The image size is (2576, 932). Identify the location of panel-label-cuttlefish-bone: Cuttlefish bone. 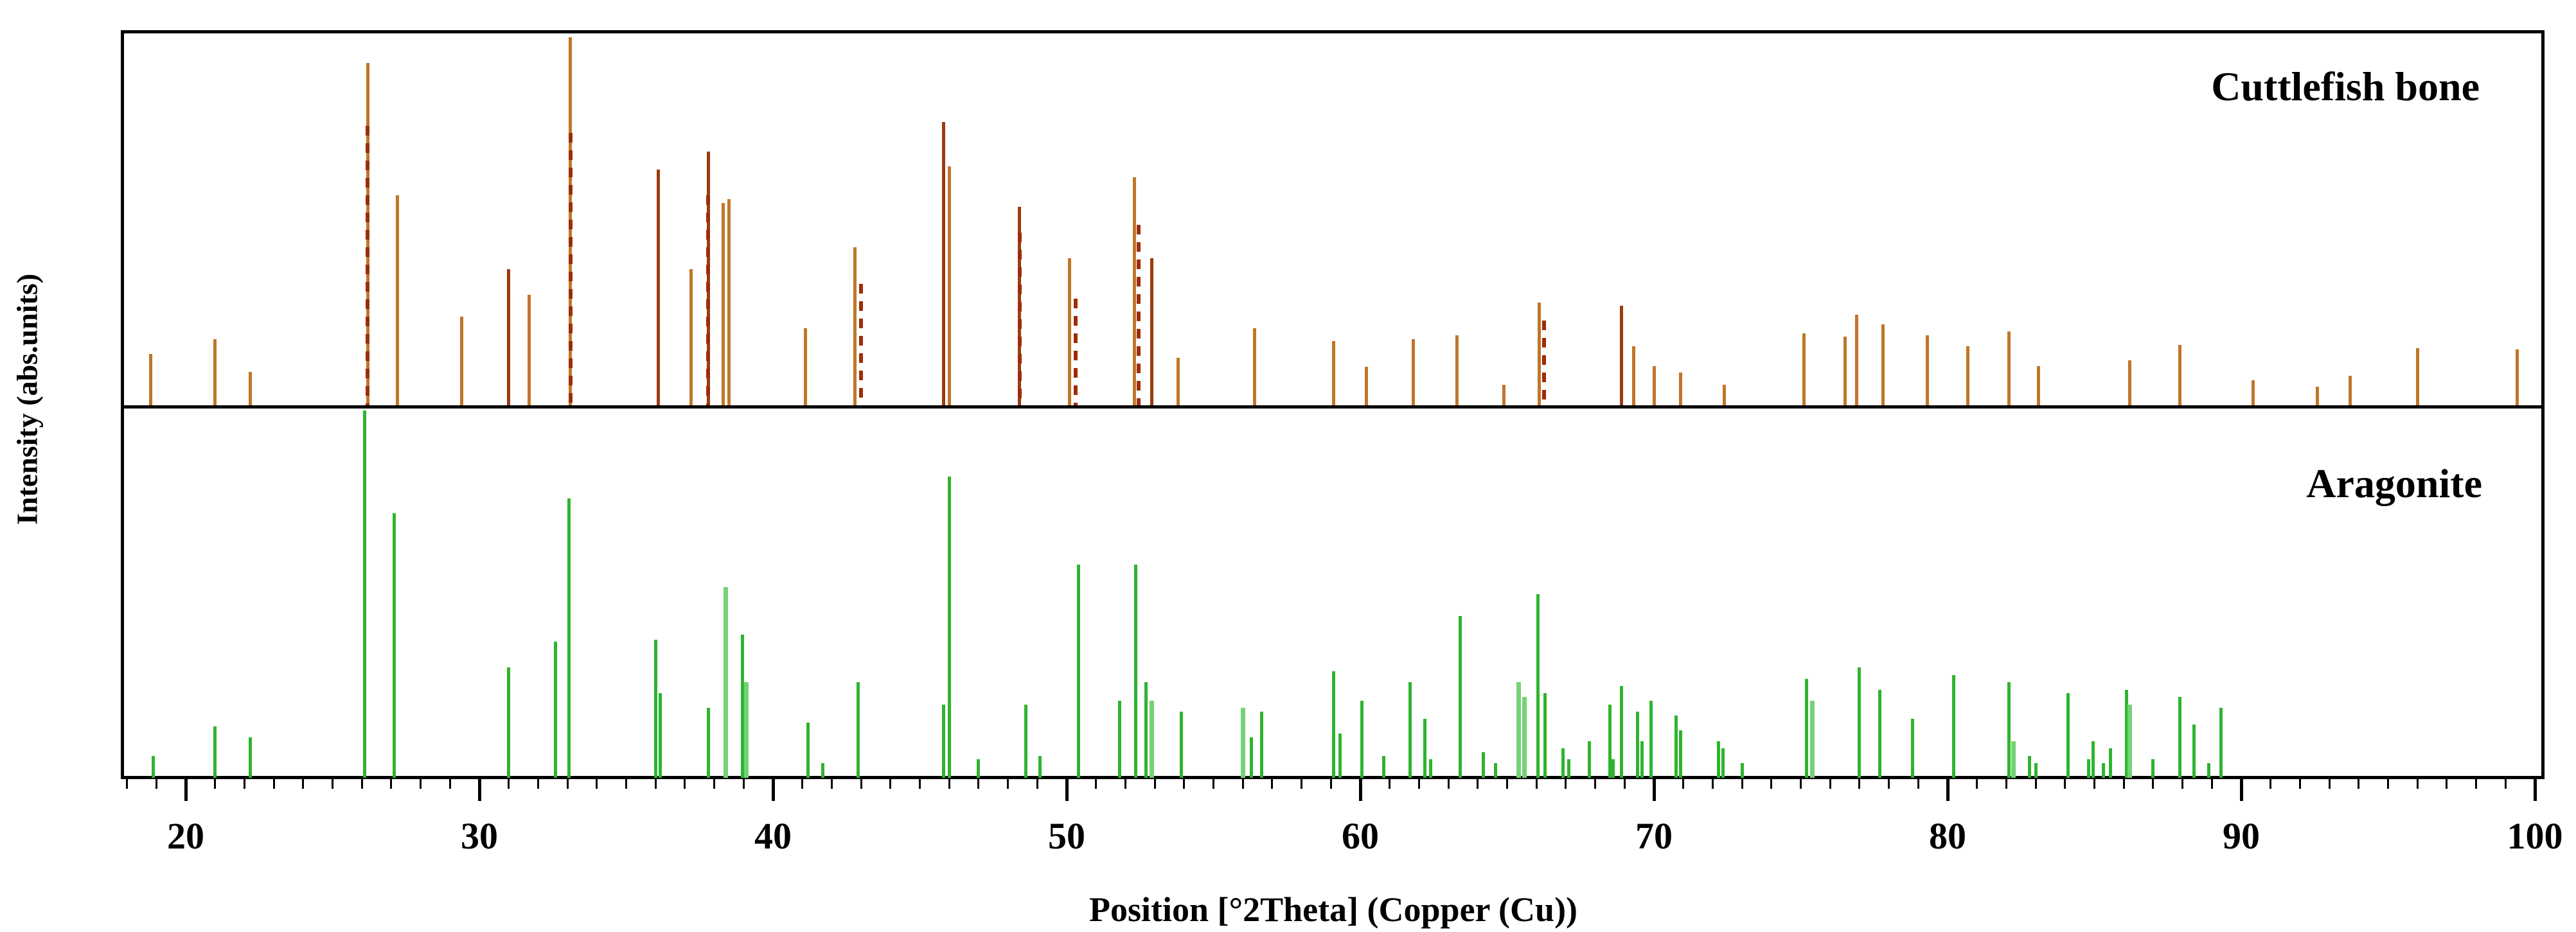
(2346, 86).